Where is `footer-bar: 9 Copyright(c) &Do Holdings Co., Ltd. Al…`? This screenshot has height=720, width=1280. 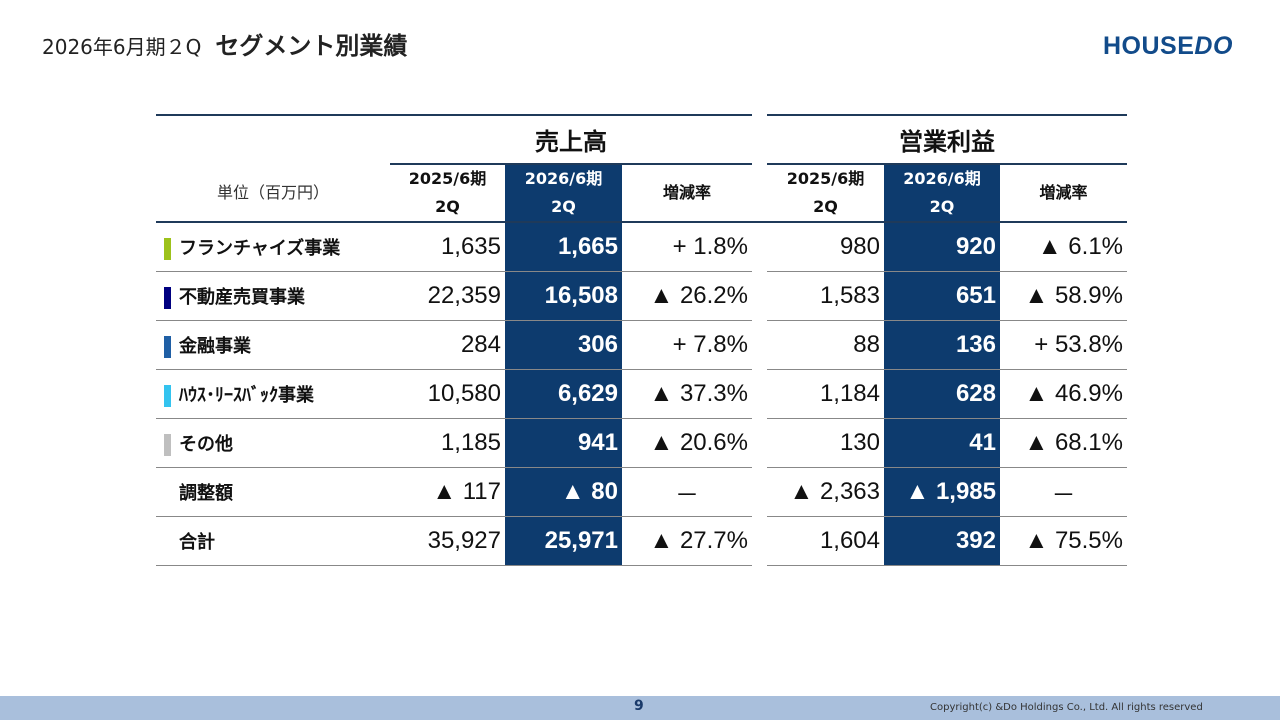 footer-bar: 9 Copyright(c) &Do Holdings Co., Ltd. Al… is located at coordinates (640, 708).